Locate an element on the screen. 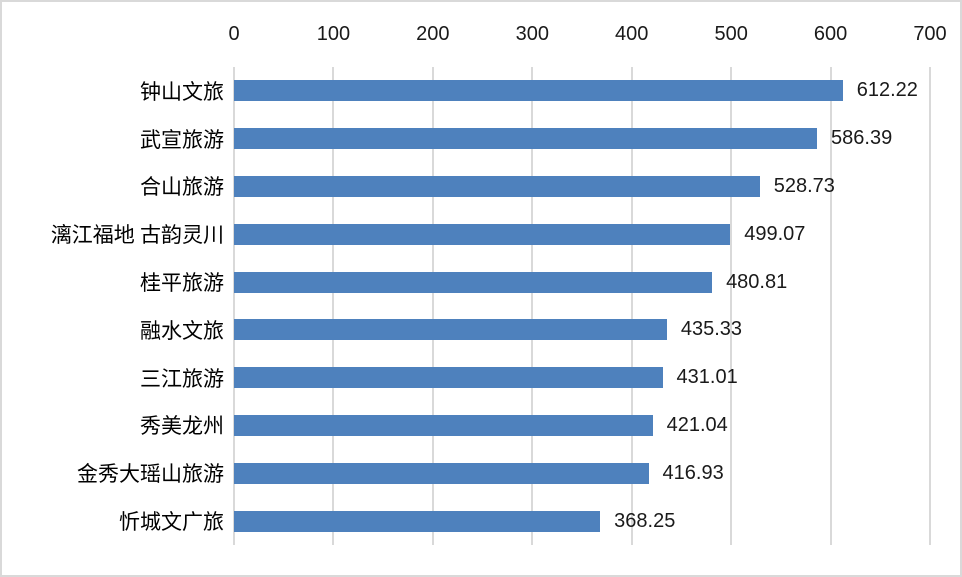 The image size is (962, 577). x-tick-label: 600 is located at coordinates (830, 34).